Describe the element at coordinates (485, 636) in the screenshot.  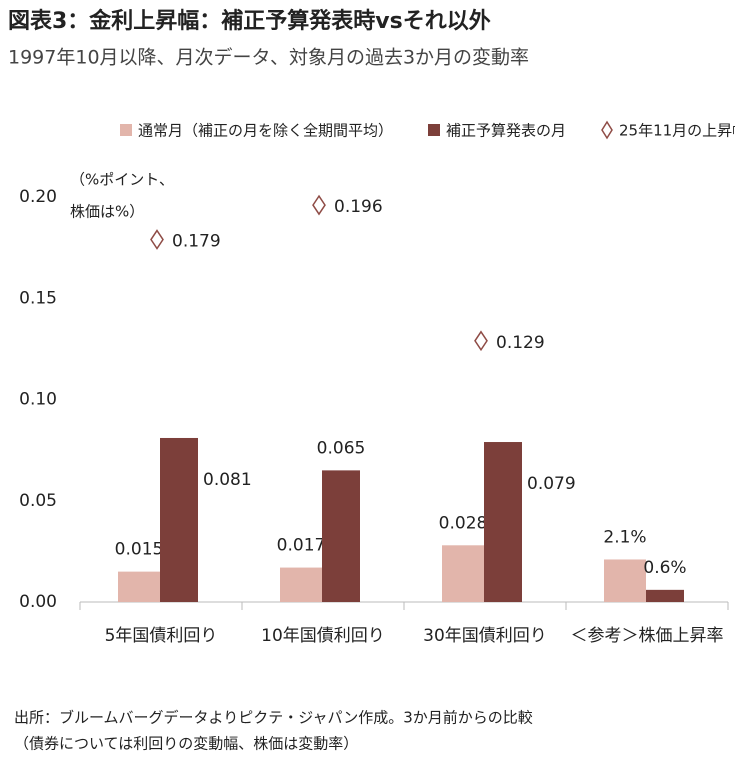
I see `x-tick-label: 30年国債利回り` at that location.